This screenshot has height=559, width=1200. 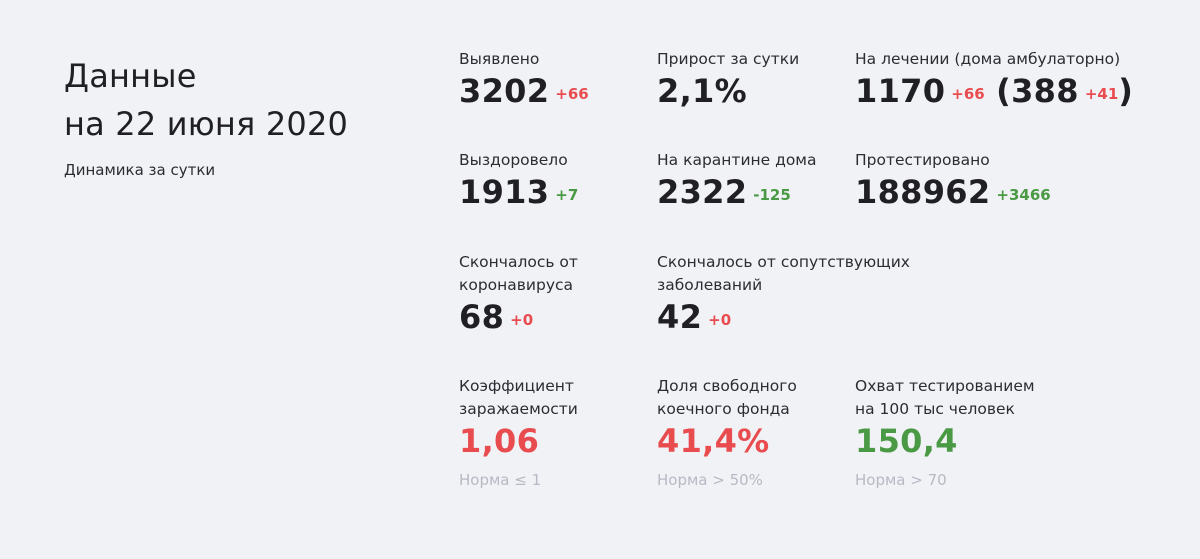 I want to click on stat-tested: Протестировано 188962 +3466, so click(x=953, y=182).